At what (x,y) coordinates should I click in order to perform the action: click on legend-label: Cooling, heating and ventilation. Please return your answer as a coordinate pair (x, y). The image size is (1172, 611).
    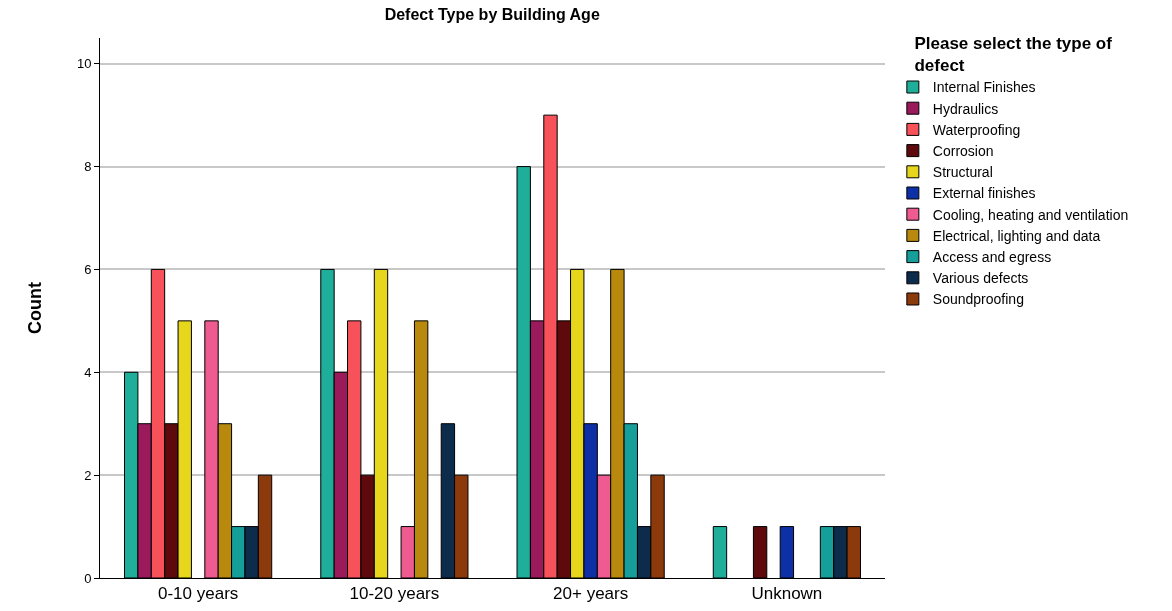
    Looking at the image, I should click on (1030, 214).